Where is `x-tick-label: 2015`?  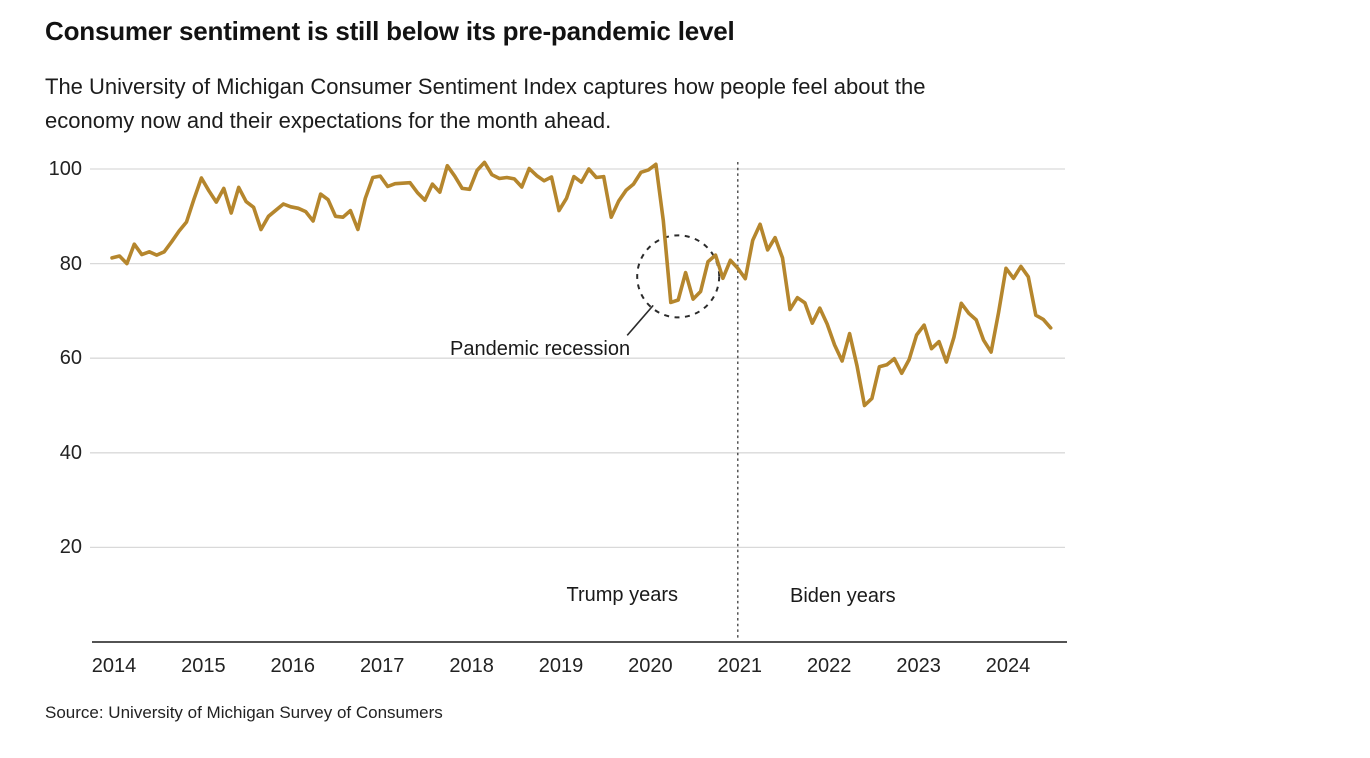
x-tick-label: 2015 is located at coordinates (203, 666).